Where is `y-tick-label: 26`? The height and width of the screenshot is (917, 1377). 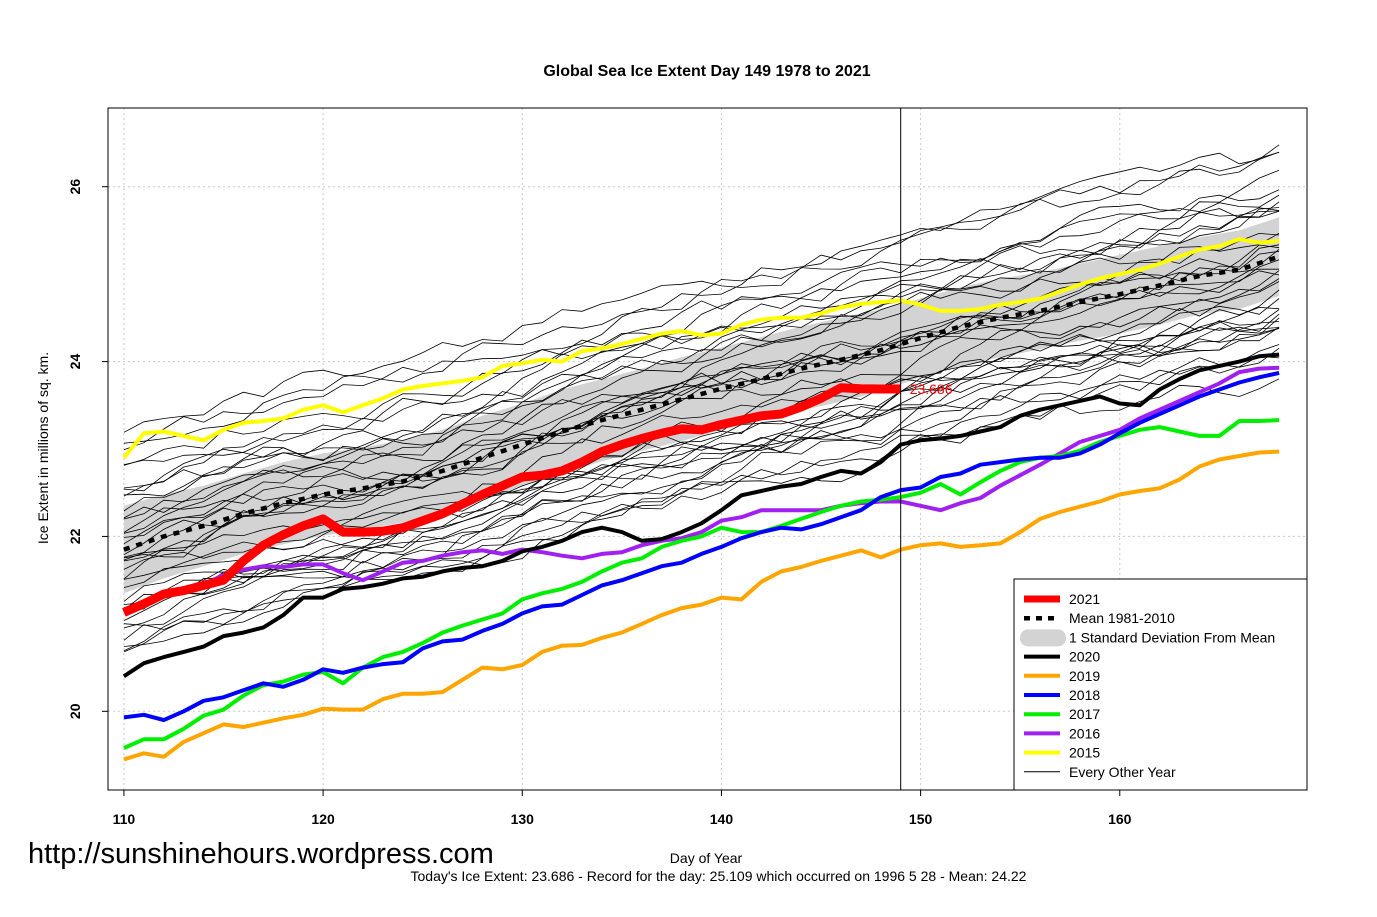 y-tick-label: 26 is located at coordinates (75, 187).